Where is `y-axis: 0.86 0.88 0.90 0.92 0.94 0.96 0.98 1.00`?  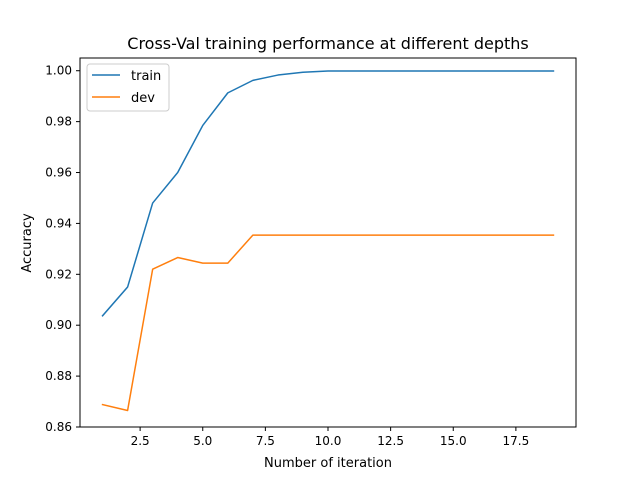 y-axis: 0.86 0.88 0.90 0.92 0.94 0.96 0.98 1.00 is located at coordinates (62, 249).